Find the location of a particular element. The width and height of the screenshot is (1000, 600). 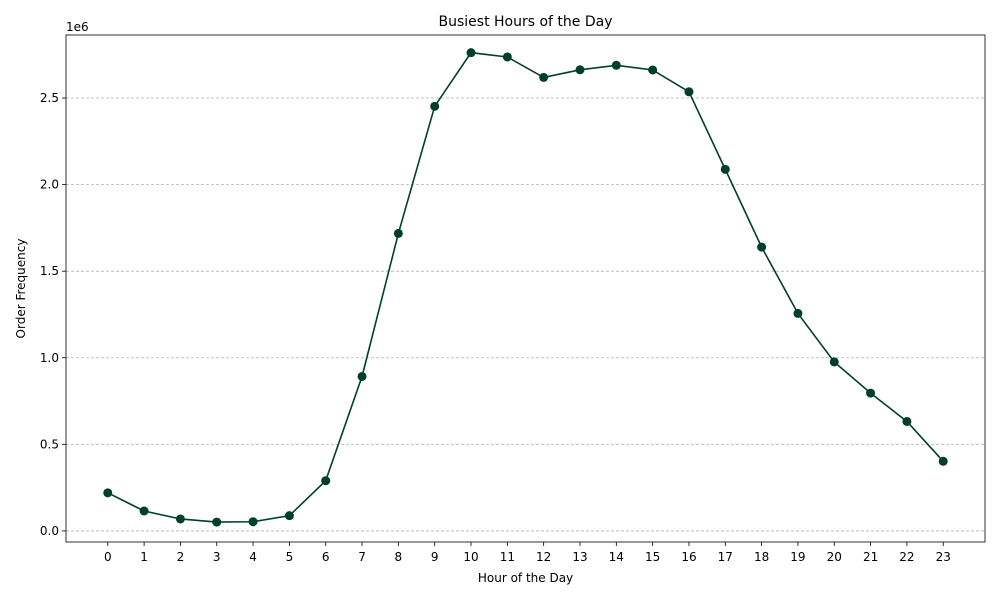

y-tick-label: 0.5 is located at coordinates (49, 444).